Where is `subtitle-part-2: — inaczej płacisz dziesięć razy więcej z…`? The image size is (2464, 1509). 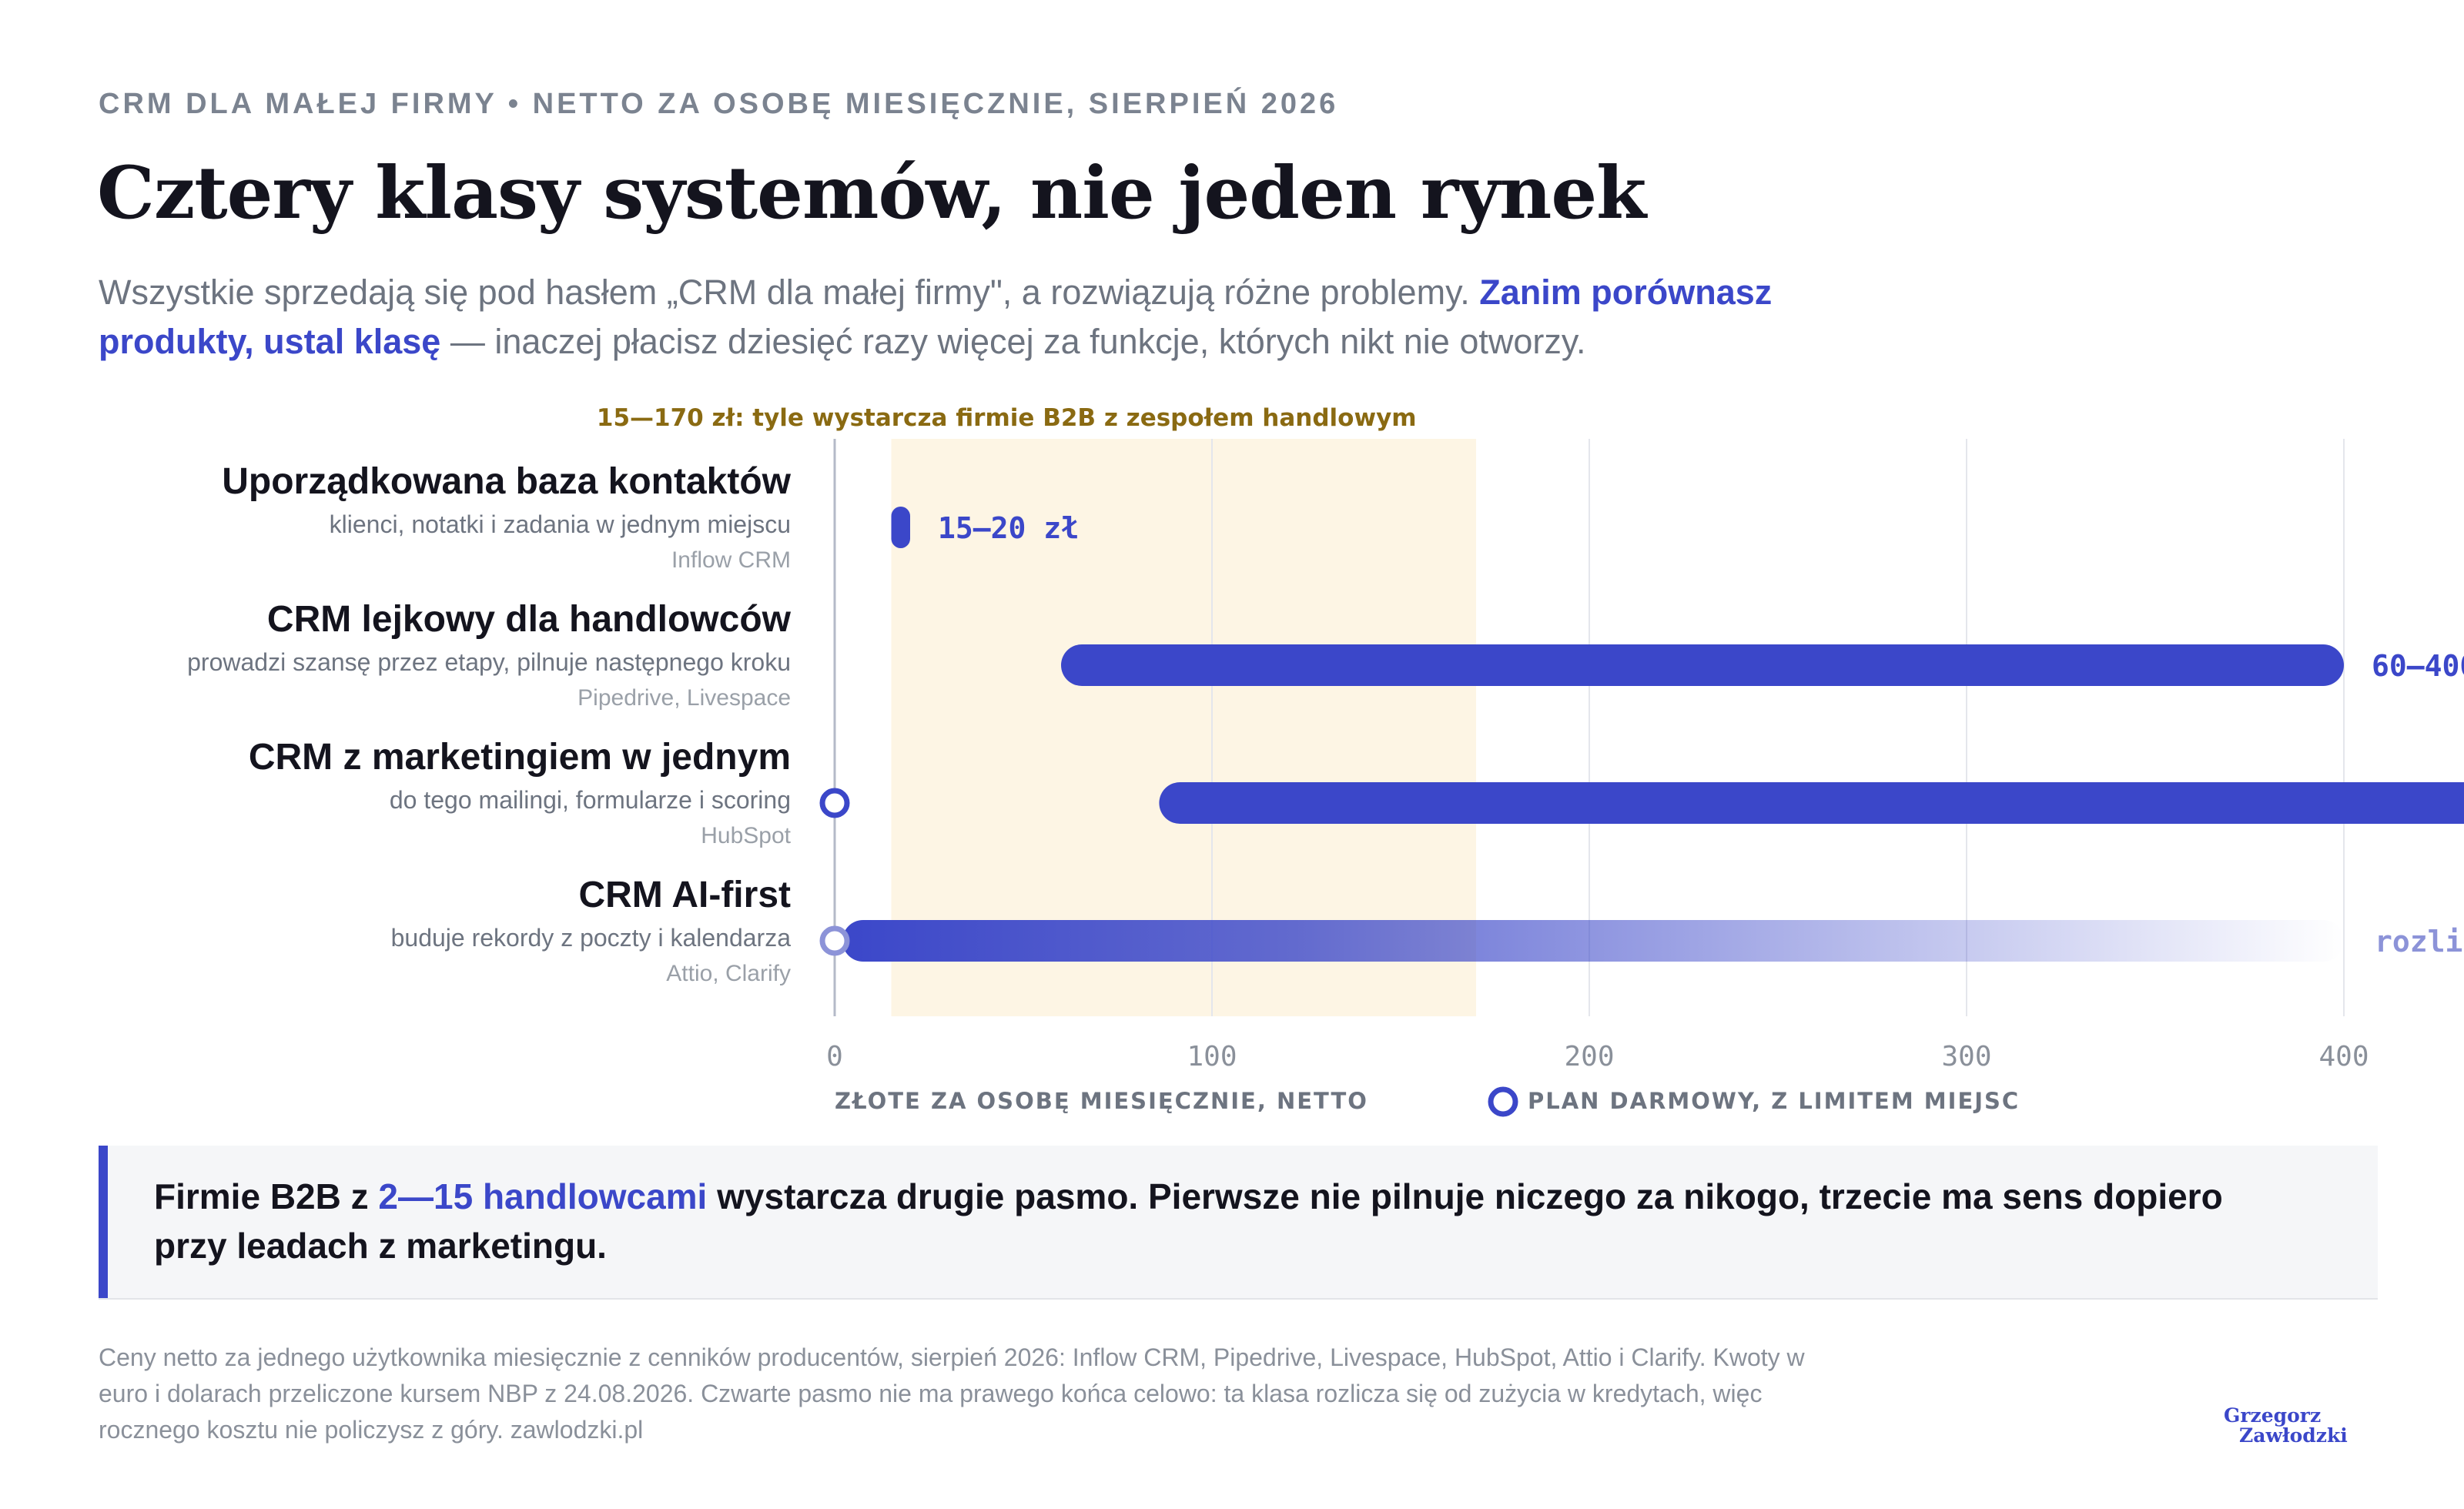 subtitle-part-2: — inaczej płacisz dziesięć razy więcej z… is located at coordinates (1013, 341).